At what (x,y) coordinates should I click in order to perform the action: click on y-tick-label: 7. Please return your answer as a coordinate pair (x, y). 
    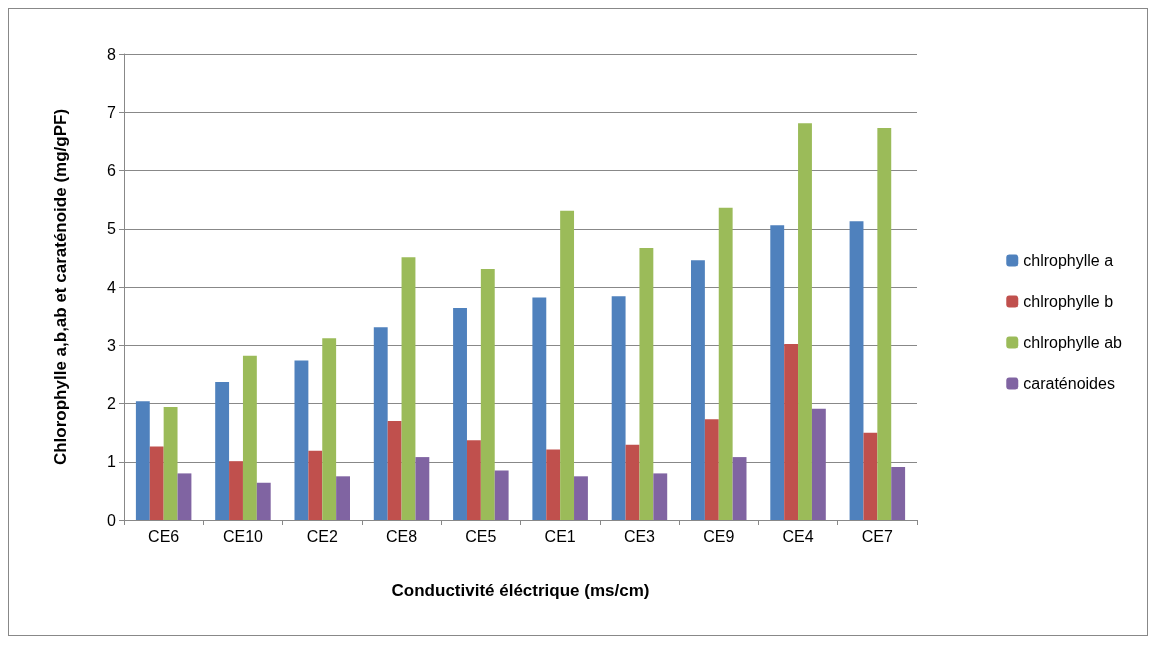
    Looking at the image, I should click on (112, 112).